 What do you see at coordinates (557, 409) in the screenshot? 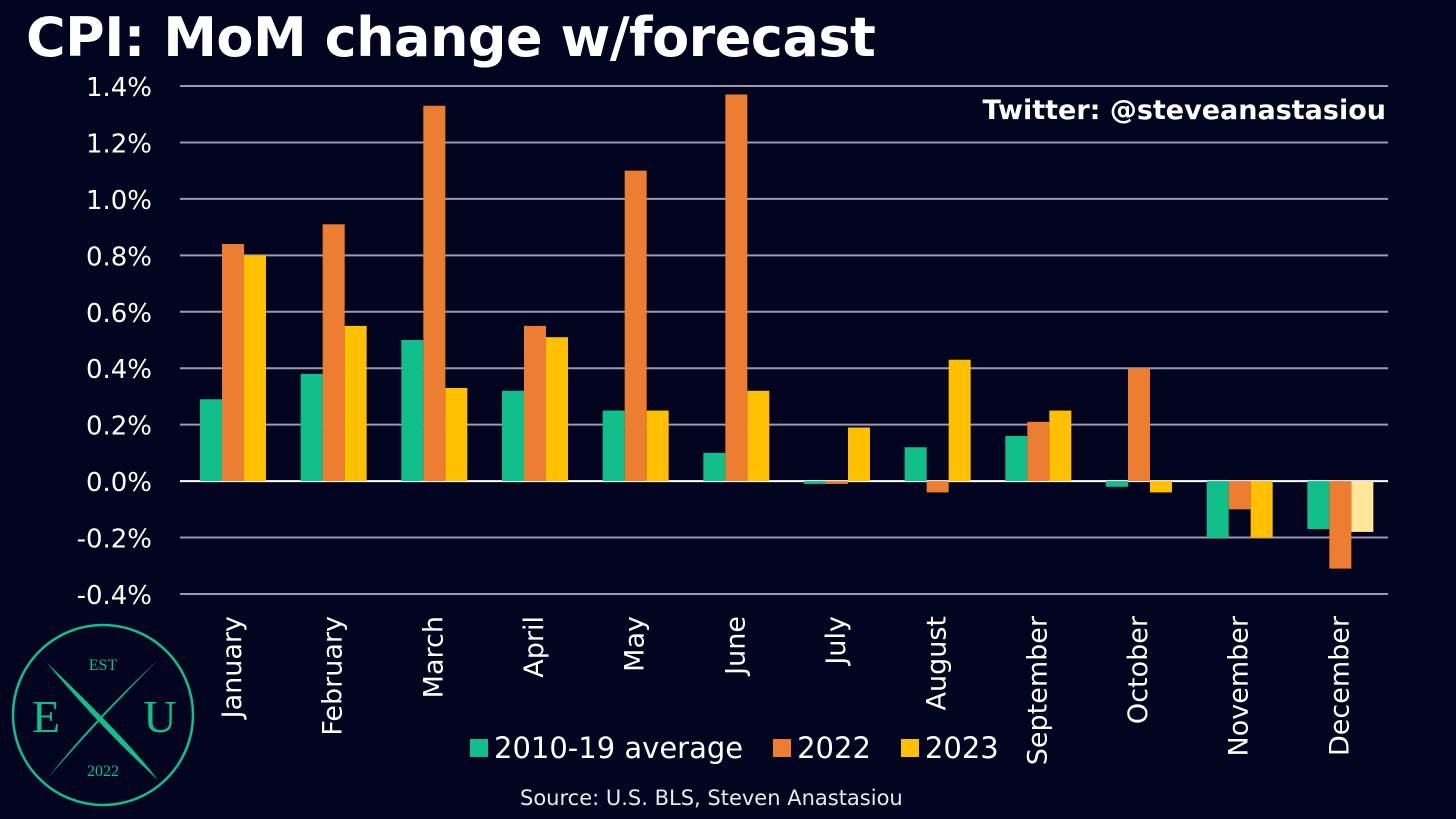
I see `bar-2023-april` at bounding box center [557, 409].